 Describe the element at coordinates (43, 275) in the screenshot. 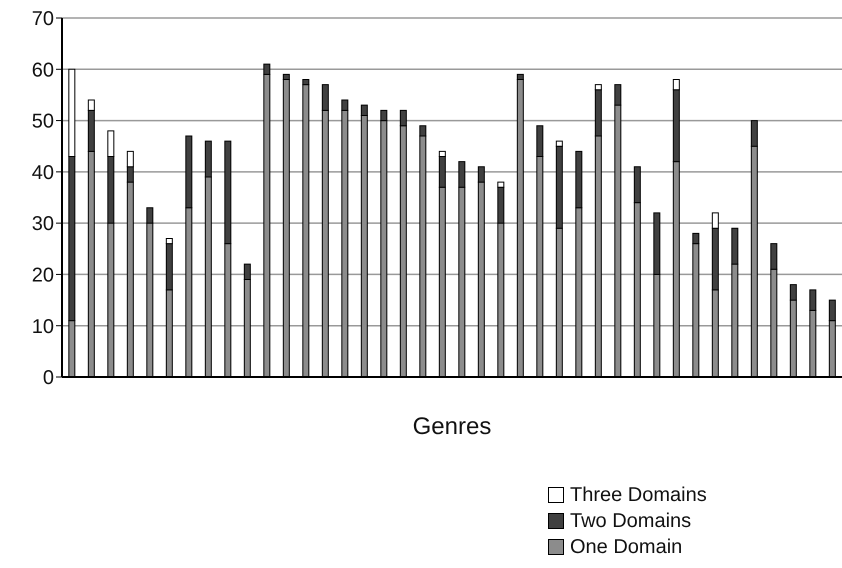

I see `y-tick-label: 20` at that location.